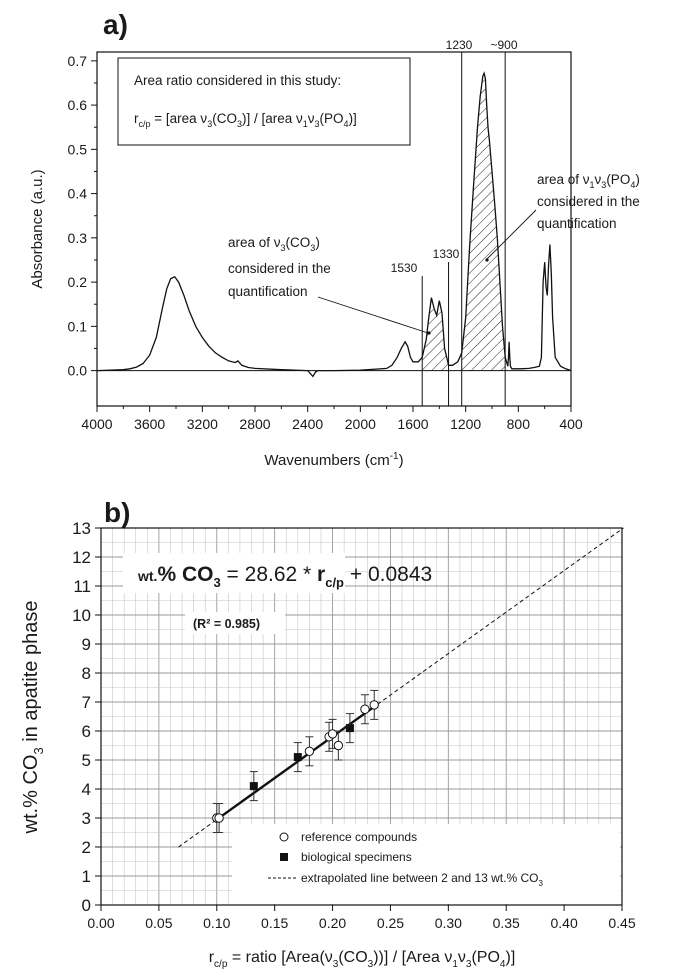  I want to click on shaded-area-po4, so click(483, 222).